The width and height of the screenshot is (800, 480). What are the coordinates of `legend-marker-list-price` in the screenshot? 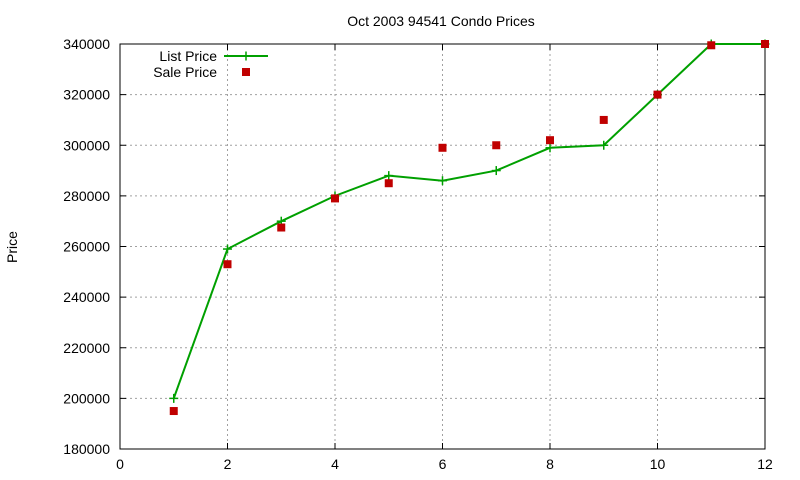 It's located at (246, 56).